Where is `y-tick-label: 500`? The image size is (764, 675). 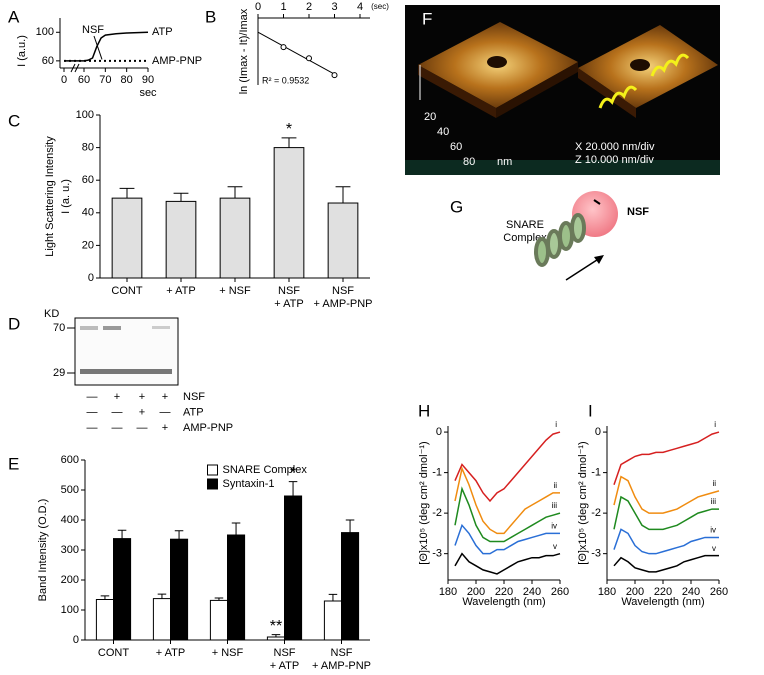 y-tick-label: 500 is located at coordinates (70, 490).